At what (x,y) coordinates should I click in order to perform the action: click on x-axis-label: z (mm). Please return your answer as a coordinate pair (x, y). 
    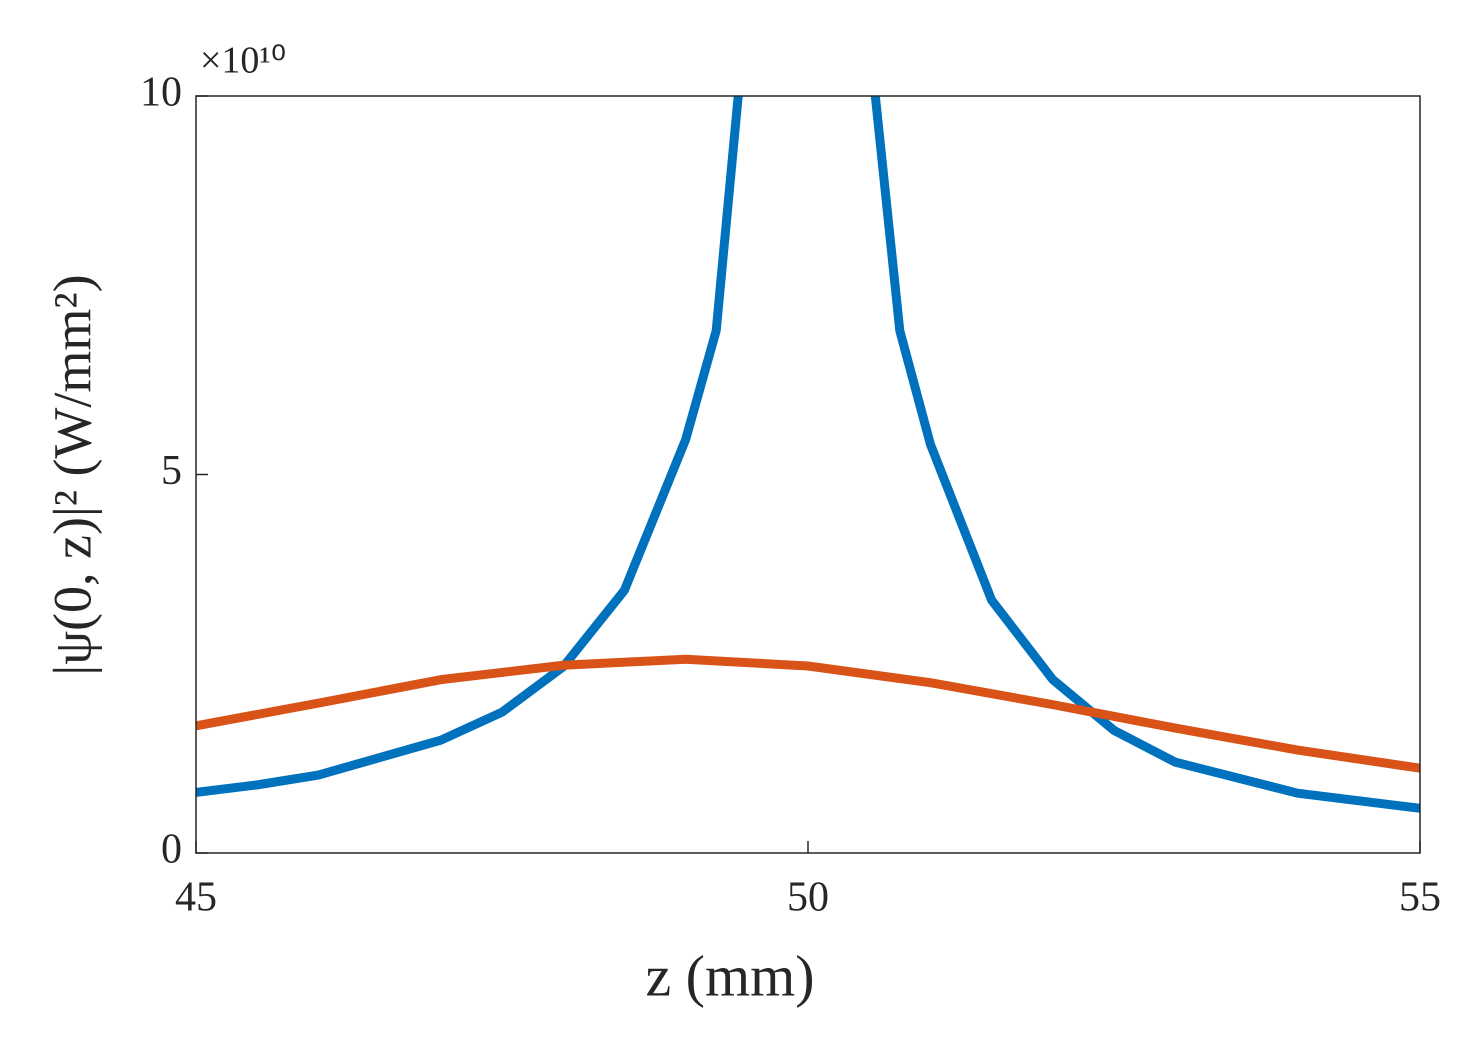
    Looking at the image, I should click on (729, 975).